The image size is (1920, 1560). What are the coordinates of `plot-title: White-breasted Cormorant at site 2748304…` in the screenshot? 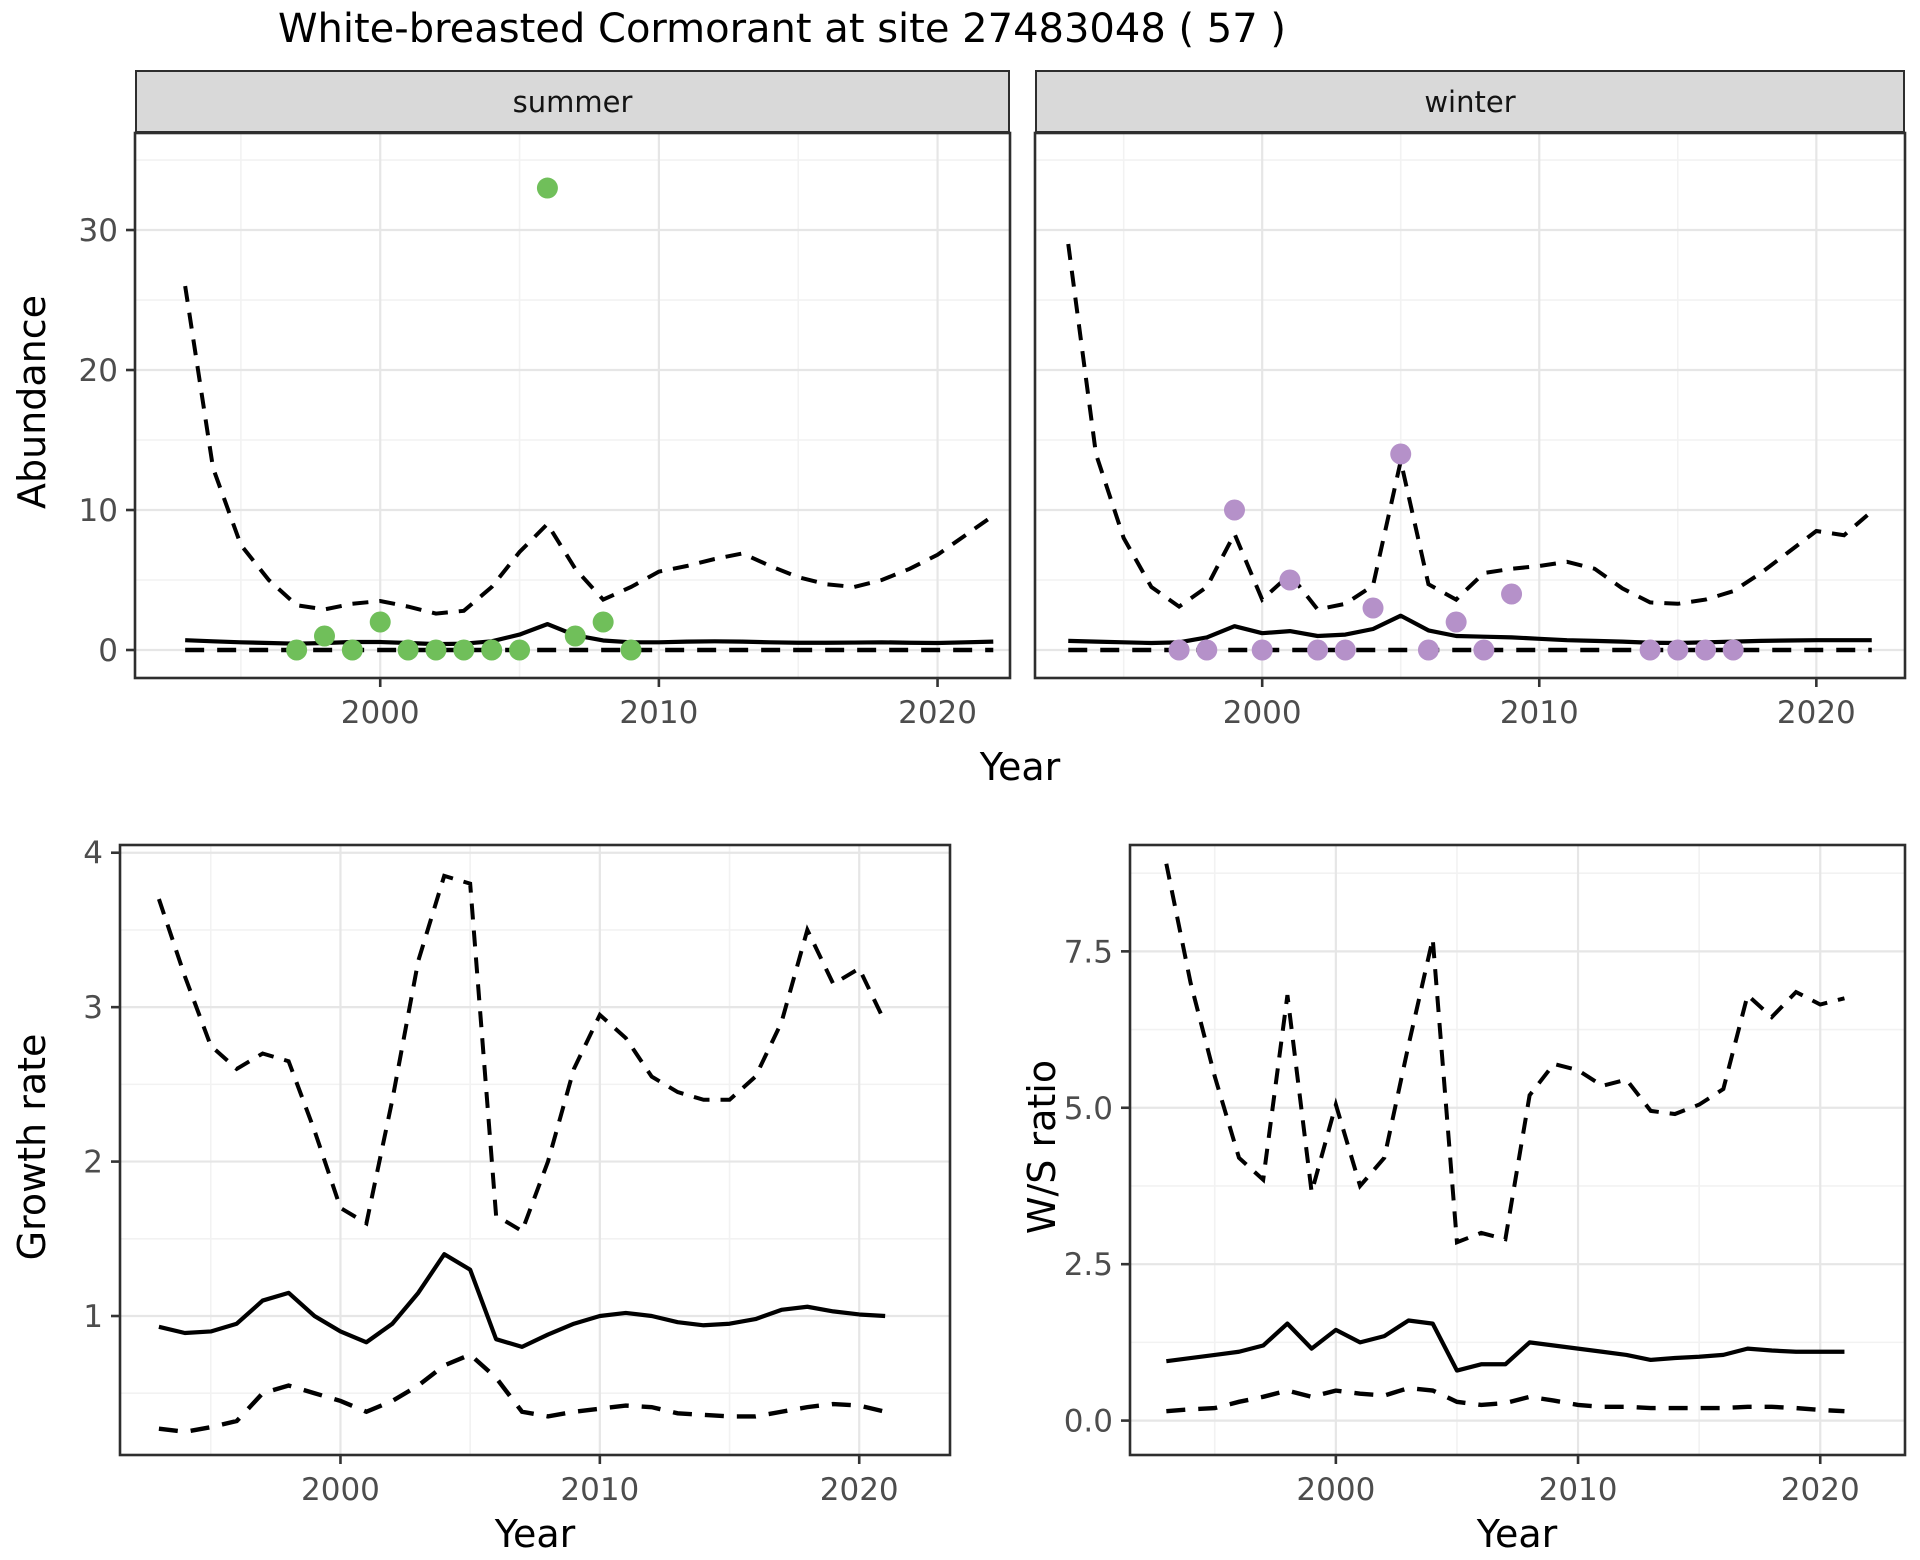 It's located at (782, 29).